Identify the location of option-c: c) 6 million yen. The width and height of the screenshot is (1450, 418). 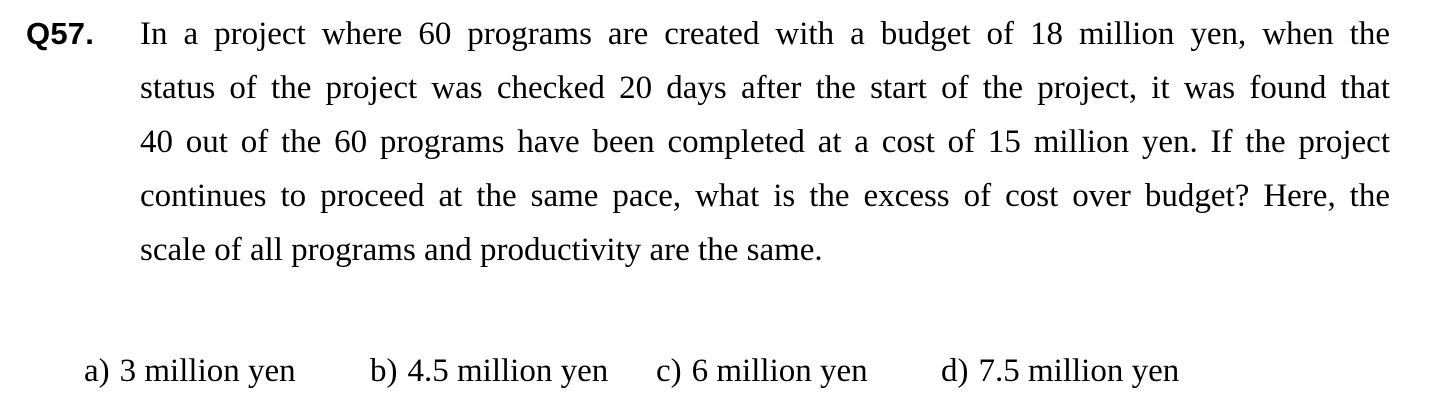
(762, 371).